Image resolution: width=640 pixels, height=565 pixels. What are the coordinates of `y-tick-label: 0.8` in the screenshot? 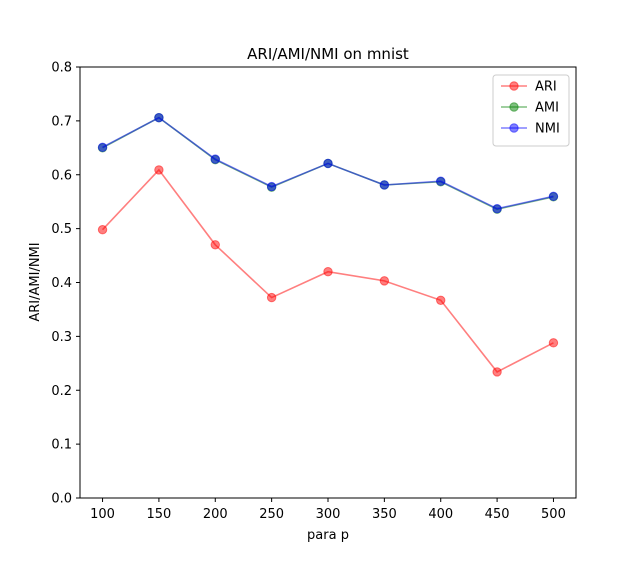 It's located at (61, 68).